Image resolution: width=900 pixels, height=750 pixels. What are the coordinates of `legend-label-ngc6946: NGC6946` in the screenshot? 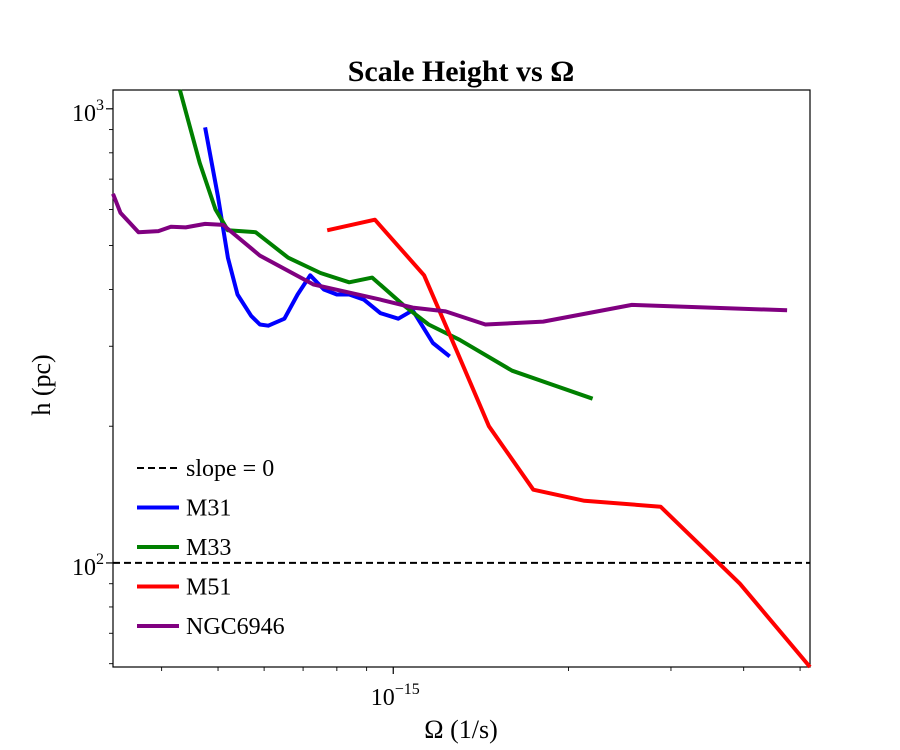 It's located at (235, 627).